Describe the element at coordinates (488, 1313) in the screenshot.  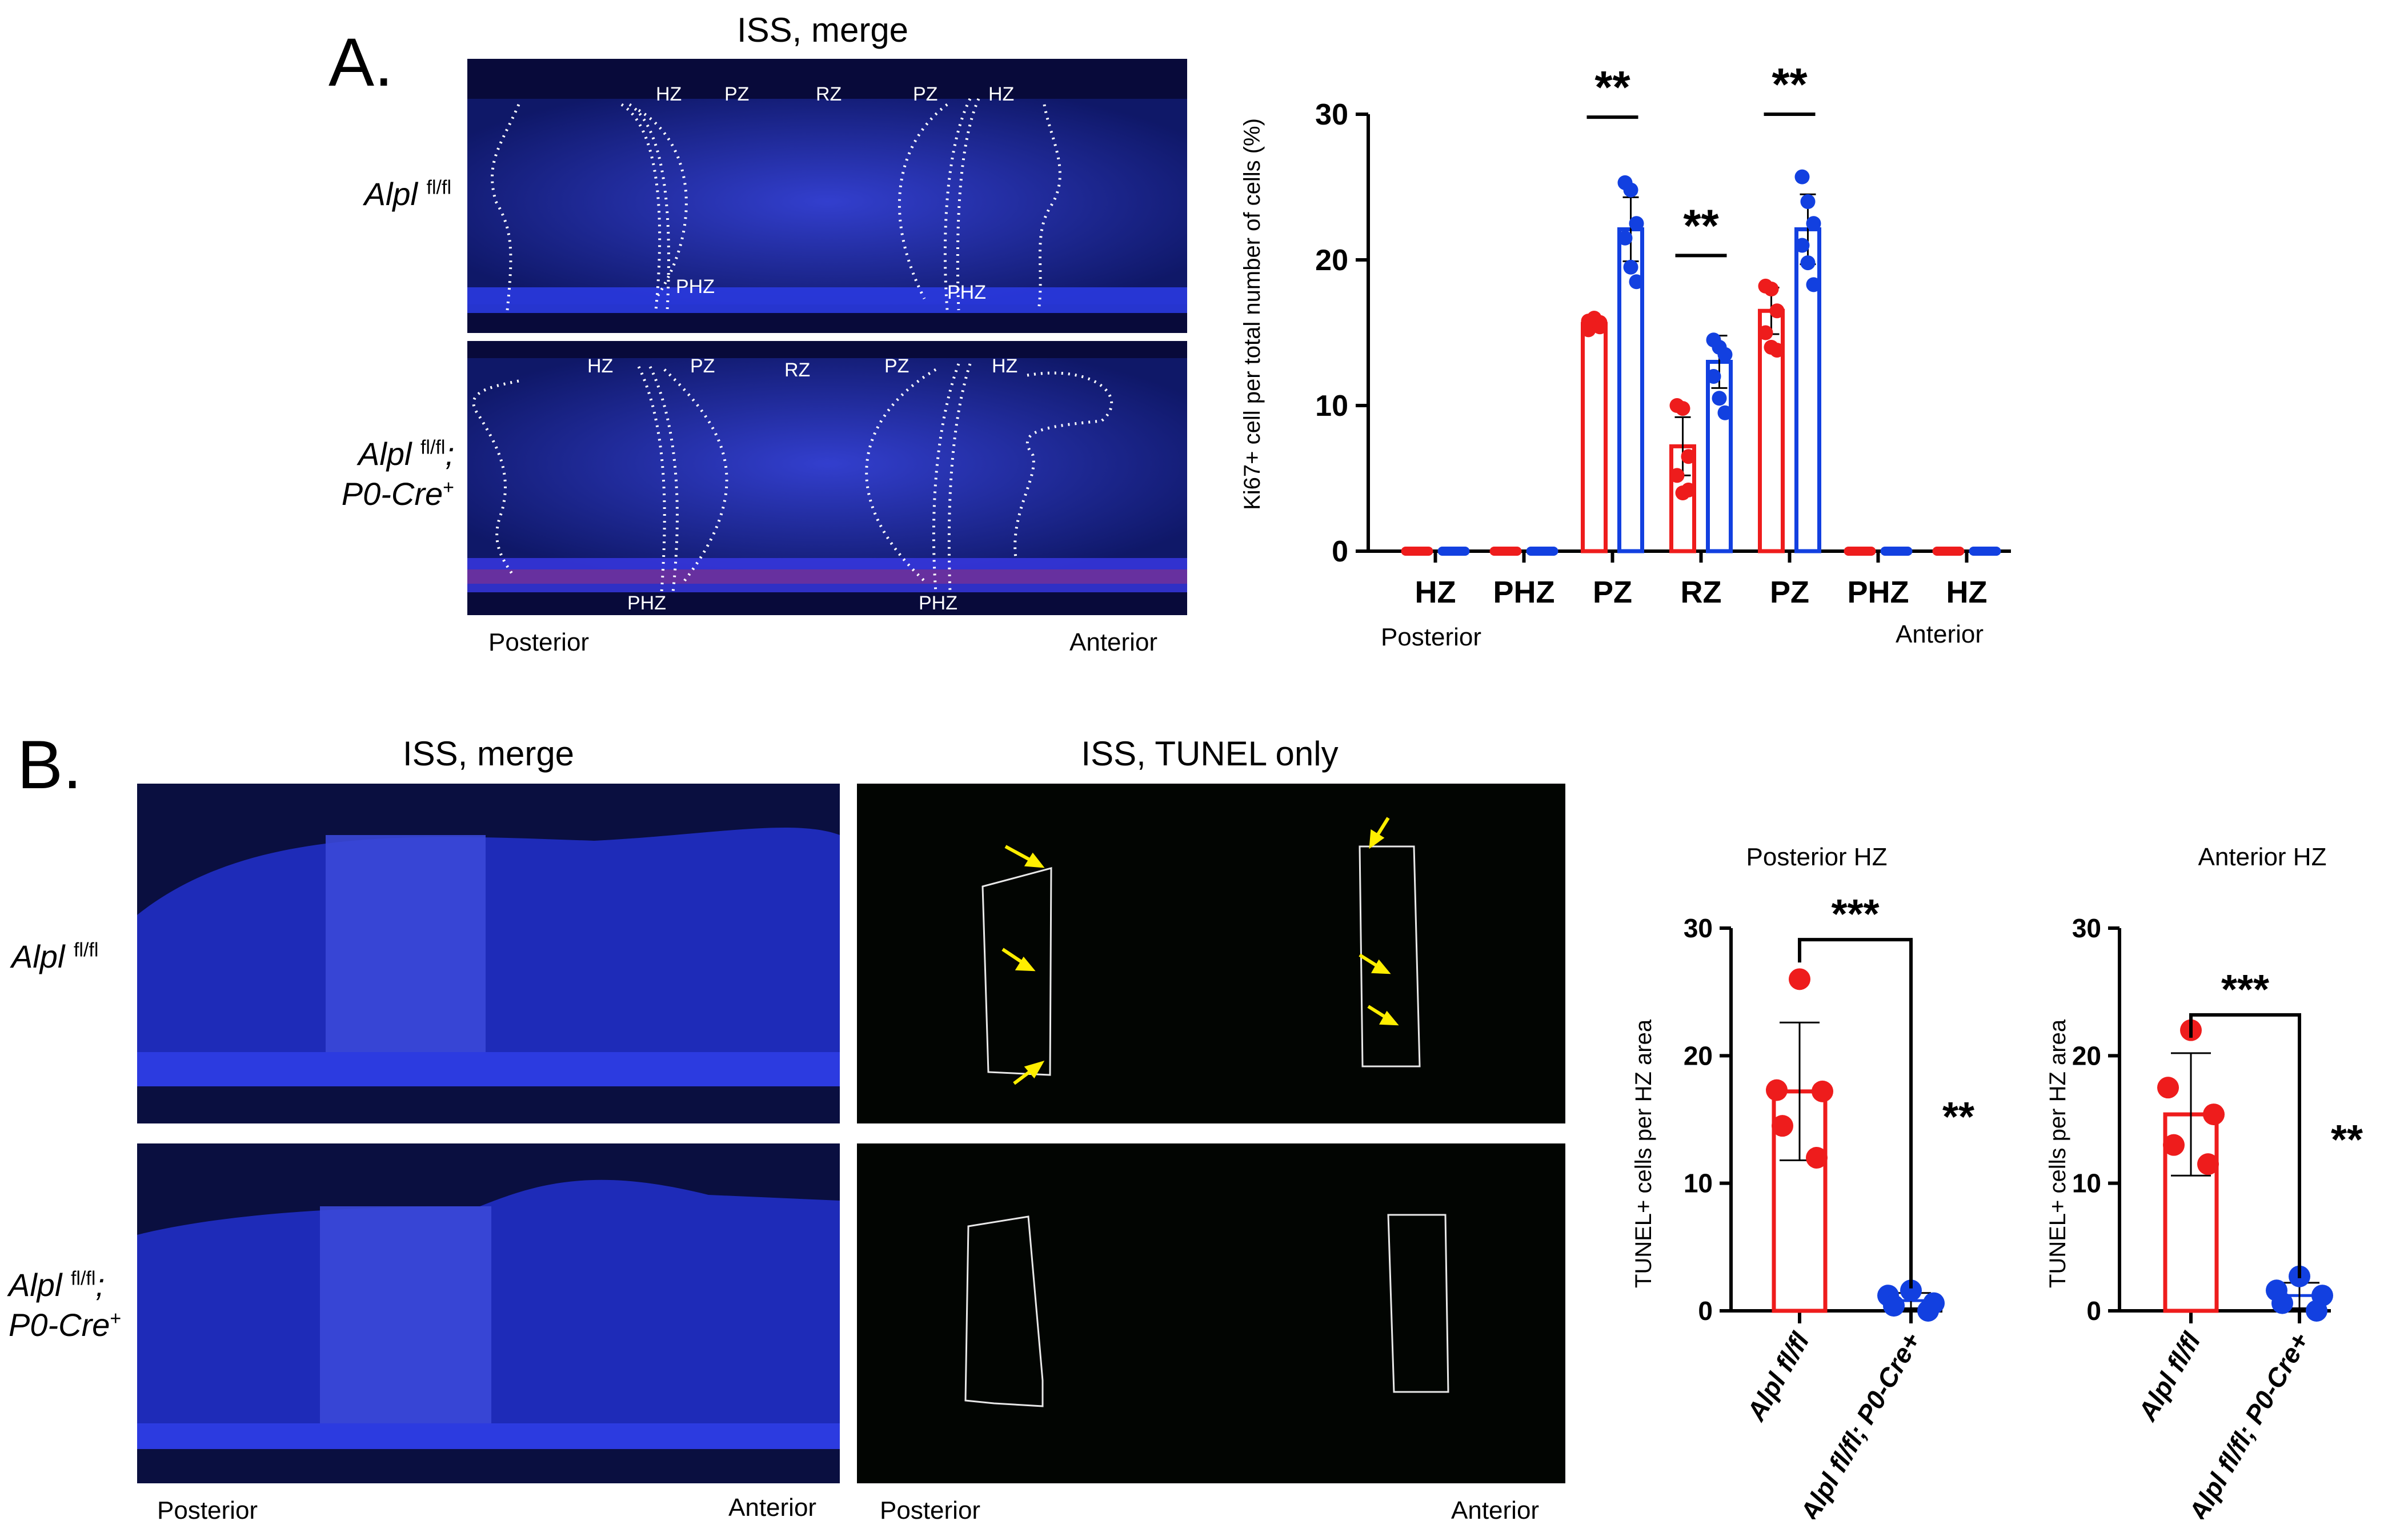
I see `micrograph-tunel-merge-mutant` at that location.